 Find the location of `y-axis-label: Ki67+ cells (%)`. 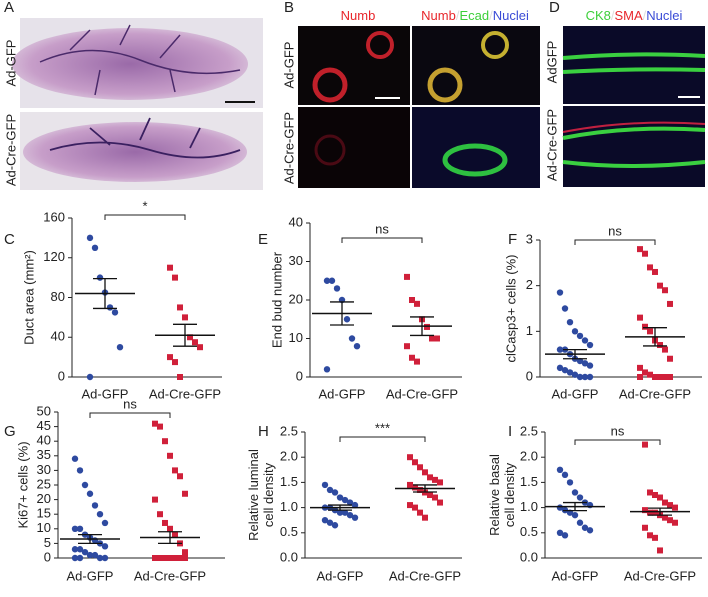

y-axis-label: Ki67+ cells (%) is located at coordinates (22, 484).